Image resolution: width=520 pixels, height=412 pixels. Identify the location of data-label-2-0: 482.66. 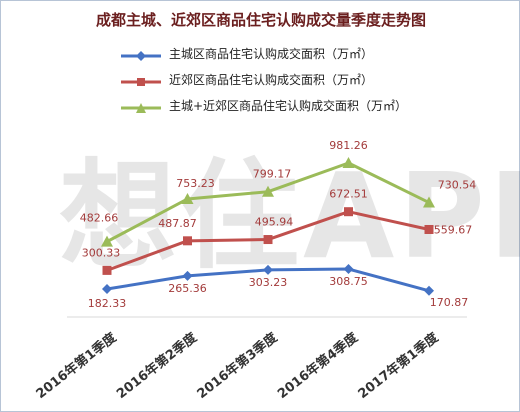
(99, 218).